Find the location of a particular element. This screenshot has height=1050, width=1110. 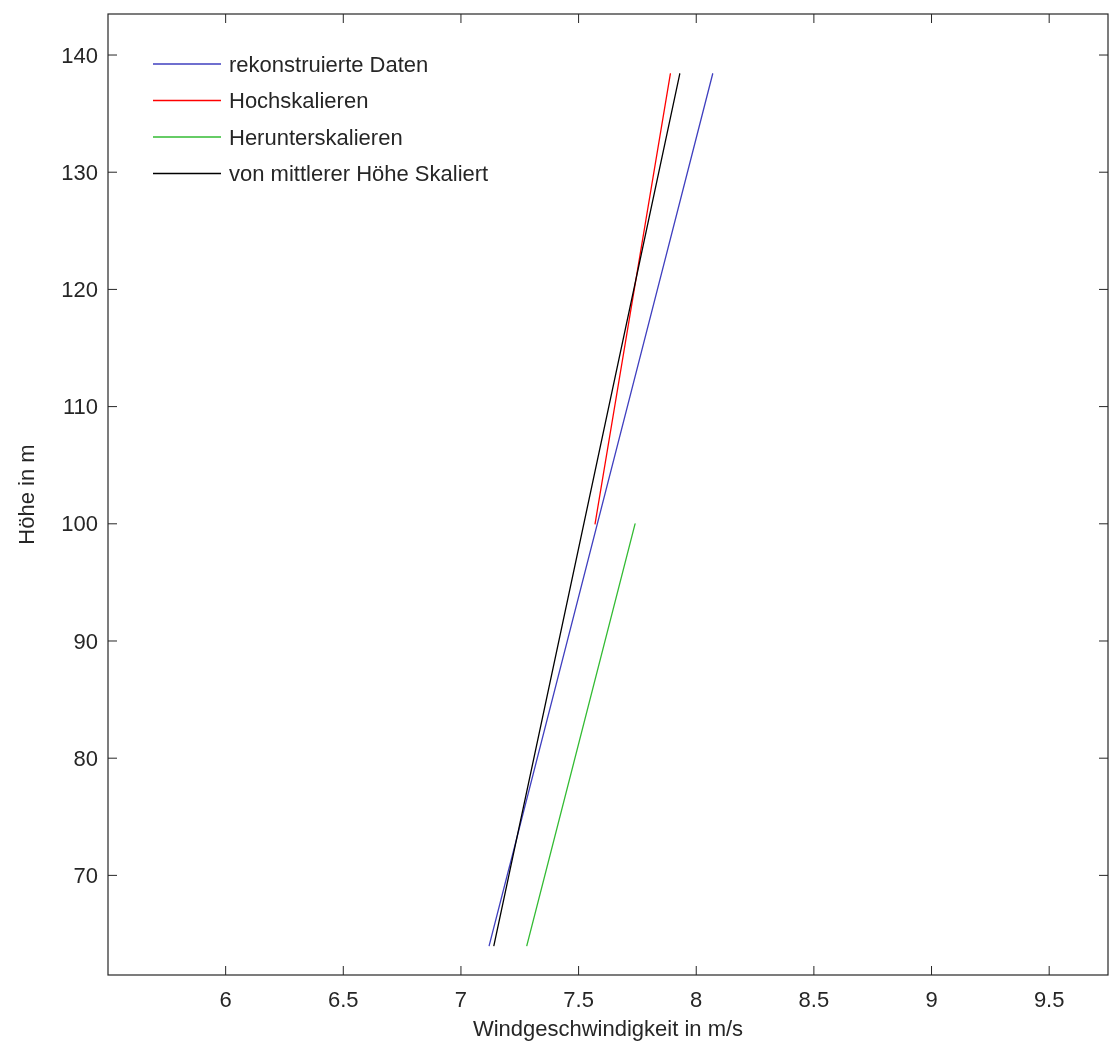

y-tick-label: 90 is located at coordinates (85, 641).